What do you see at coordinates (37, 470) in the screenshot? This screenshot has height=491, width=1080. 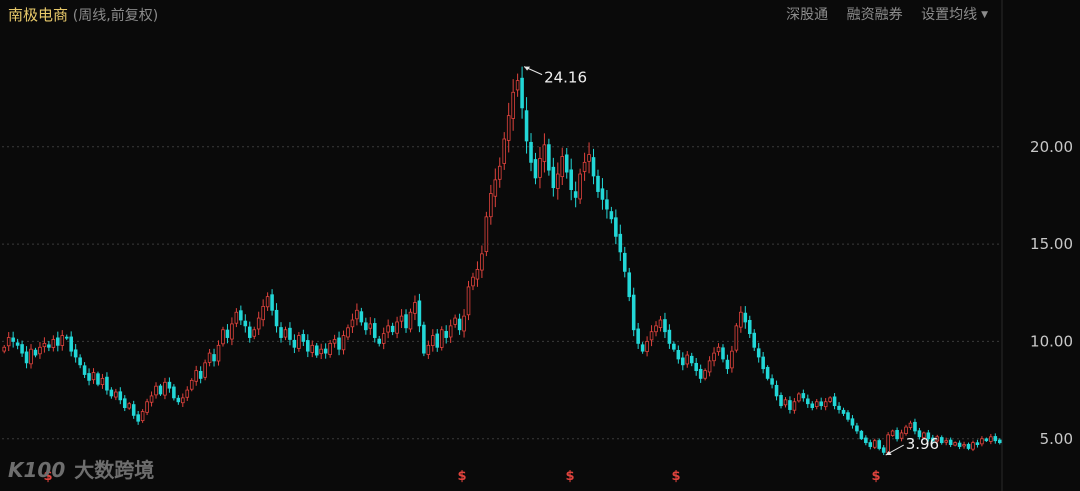 I see `watermark-logo: K100` at bounding box center [37, 470].